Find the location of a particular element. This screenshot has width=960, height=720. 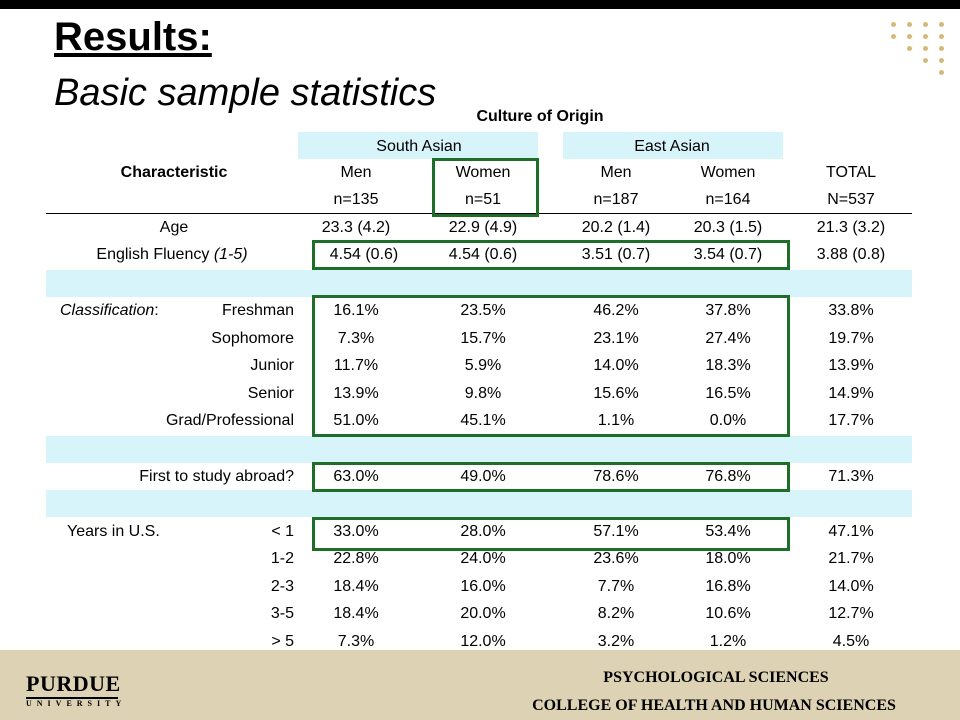

highlight-box-first-abroad is located at coordinates (551, 477).